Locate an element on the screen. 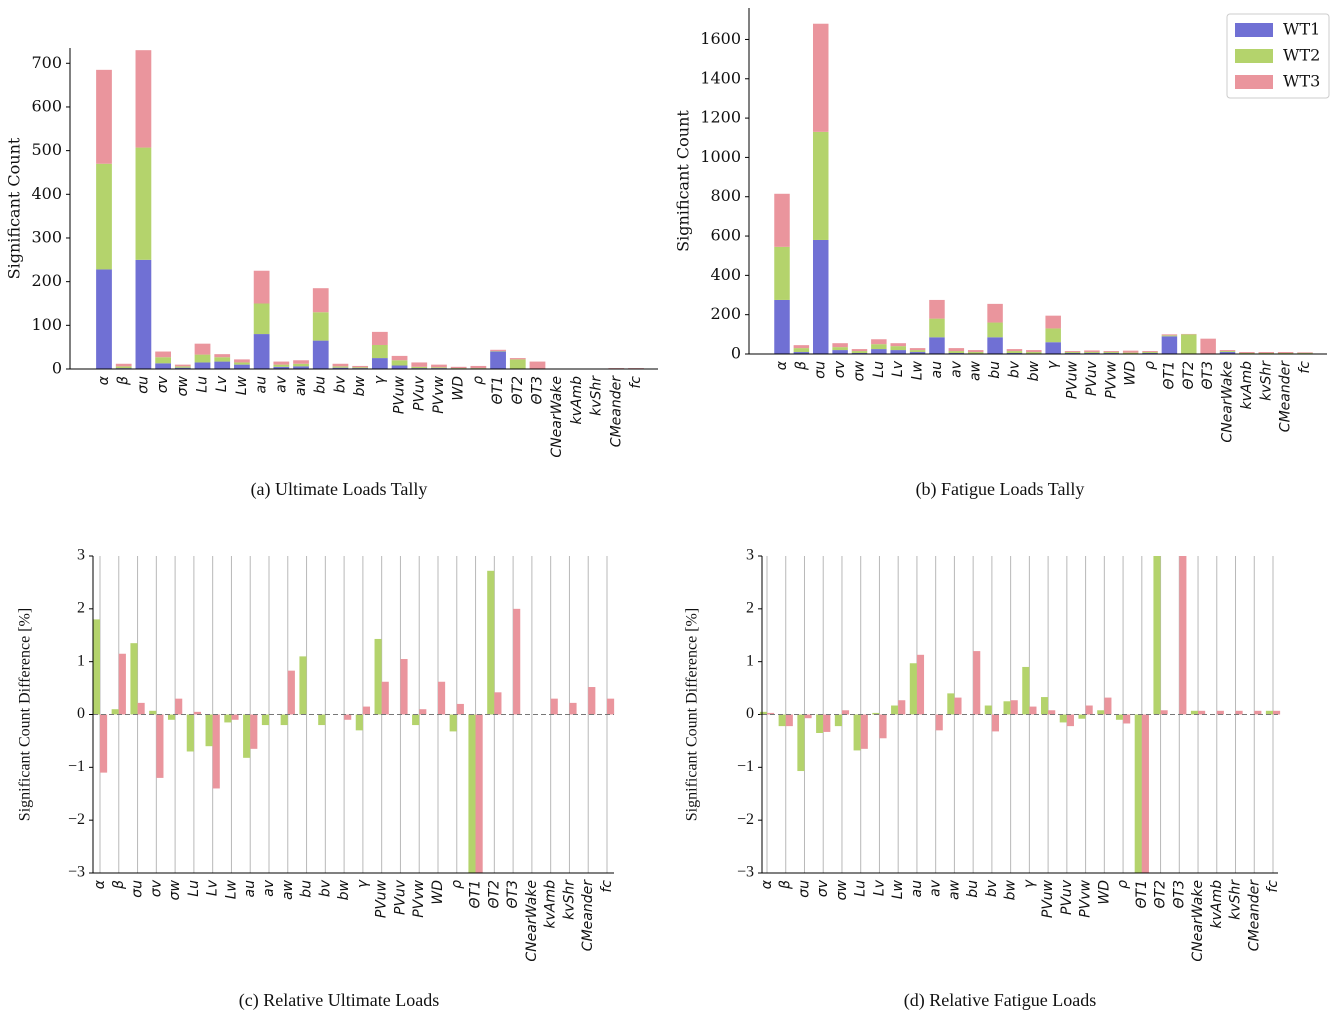 This screenshot has width=1338, height=1019. y-tick-label: 800 is located at coordinates (725, 195).